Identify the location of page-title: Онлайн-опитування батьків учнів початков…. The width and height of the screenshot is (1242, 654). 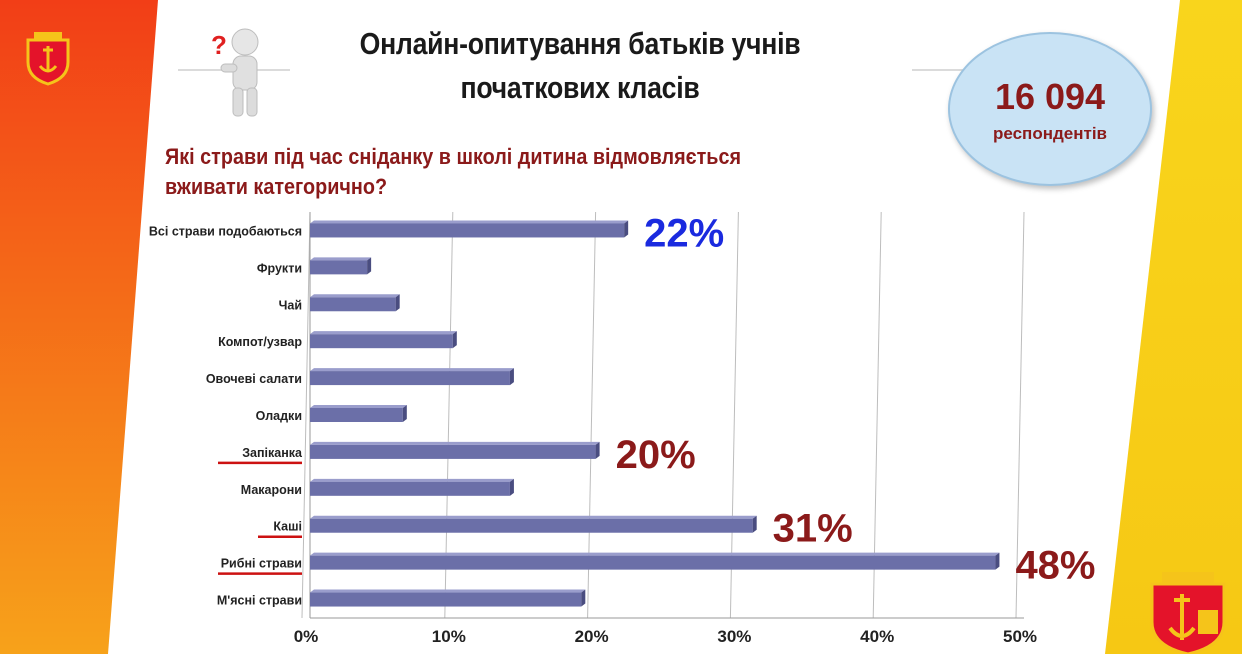
(580, 65).